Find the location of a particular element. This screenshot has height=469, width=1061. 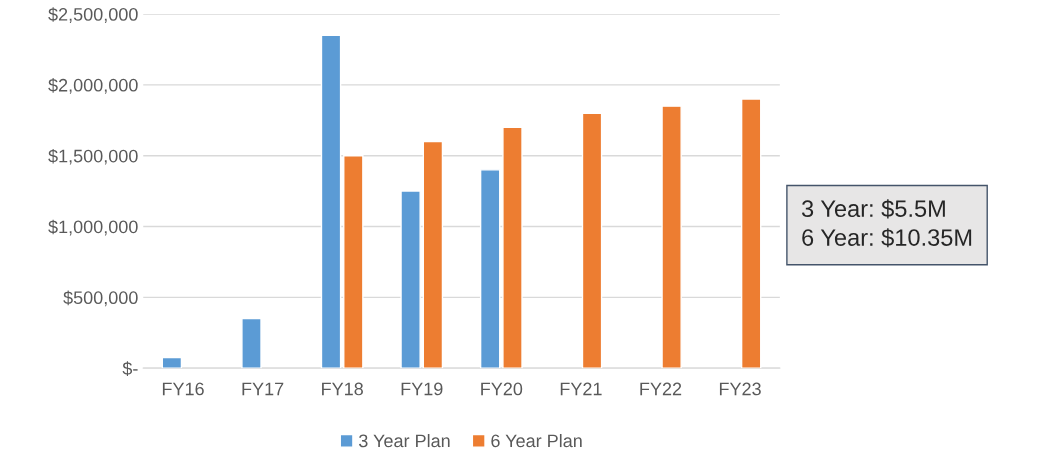

y-tick-label: $1,500,000 is located at coordinates (93, 156).